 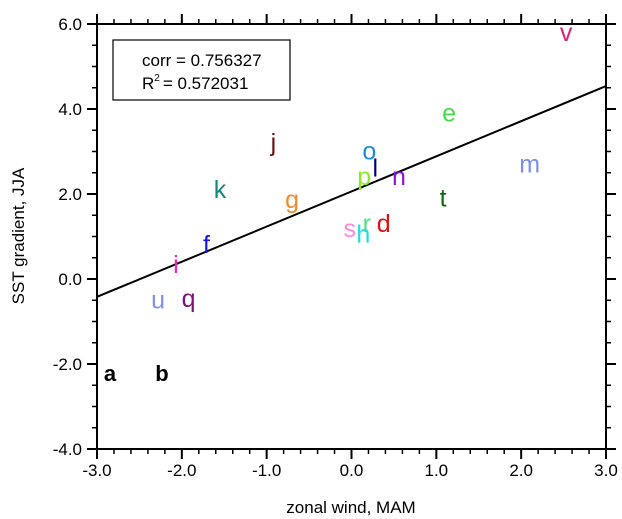 What do you see at coordinates (369, 152) in the screenshot?
I see `point-label: o` at bounding box center [369, 152].